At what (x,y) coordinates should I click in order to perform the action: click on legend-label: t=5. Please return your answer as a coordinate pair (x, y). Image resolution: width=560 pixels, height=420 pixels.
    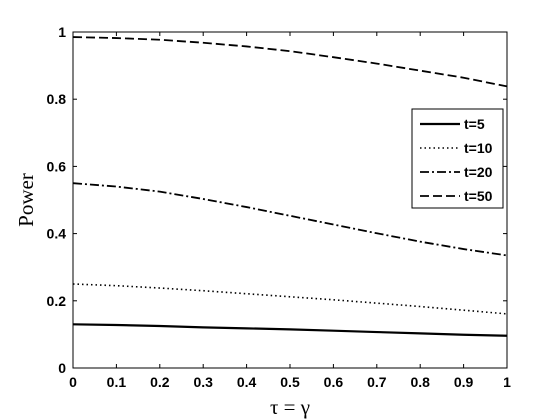
    Looking at the image, I should click on (474, 124).